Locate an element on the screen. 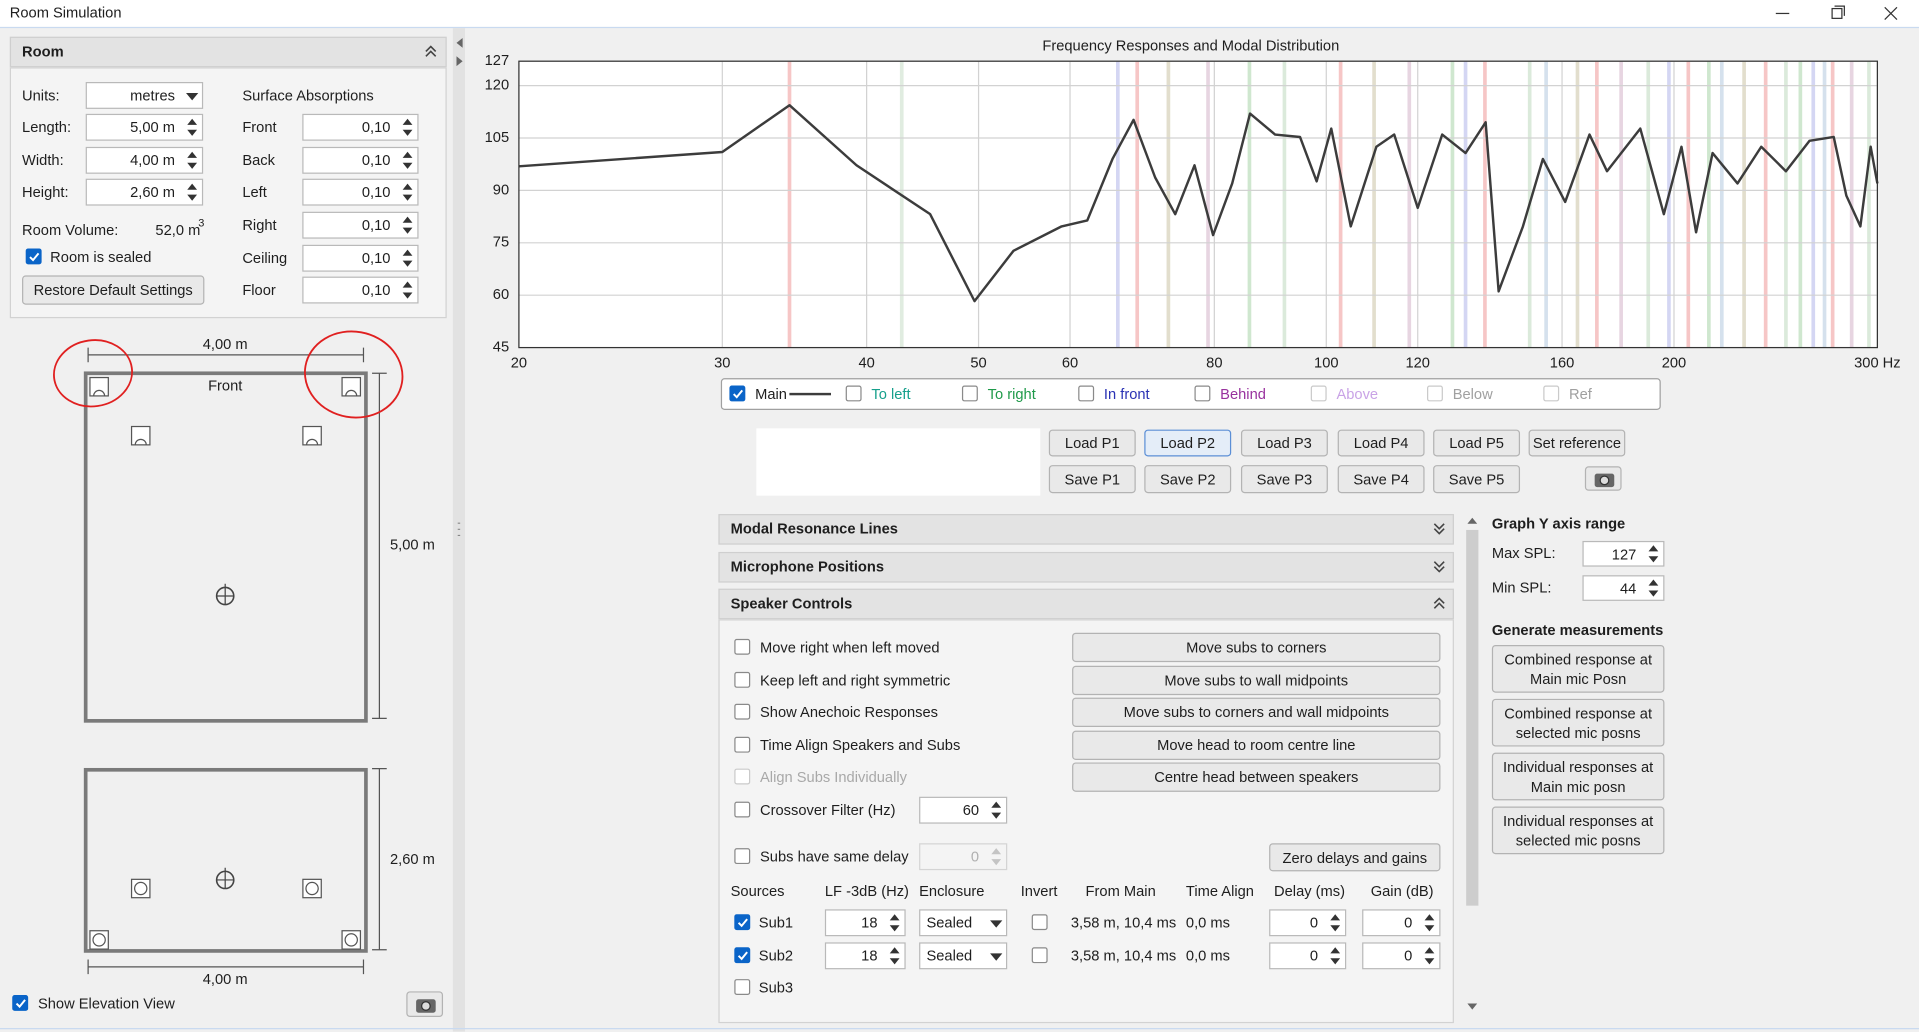  button-label: Save P4 is located at coordinates (1381, 479).